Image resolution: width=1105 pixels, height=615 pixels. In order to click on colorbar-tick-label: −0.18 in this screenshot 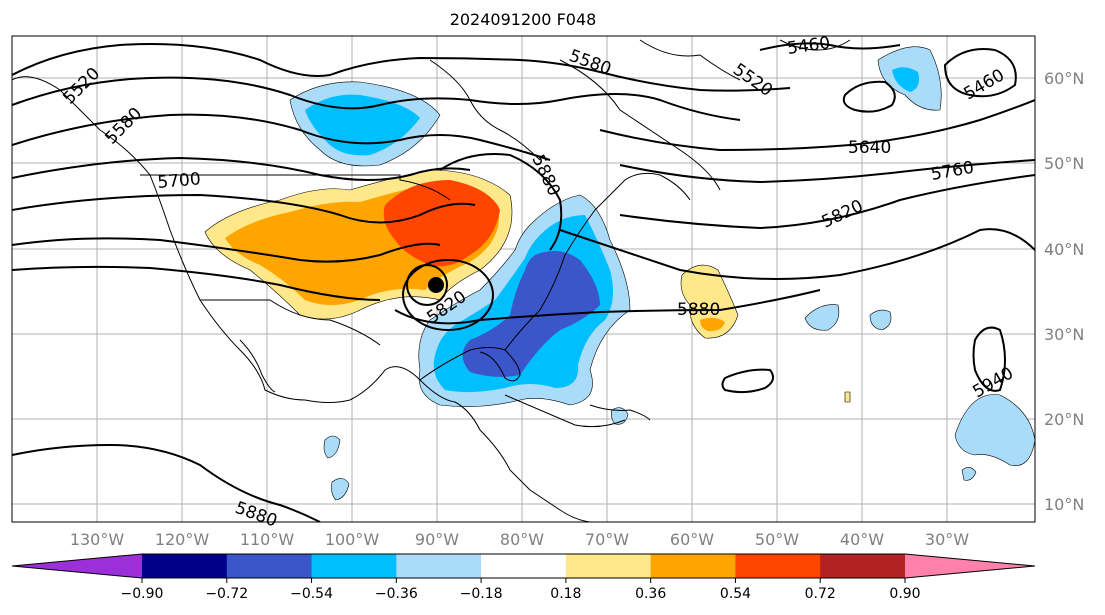, I will do `click(481, 594)`.